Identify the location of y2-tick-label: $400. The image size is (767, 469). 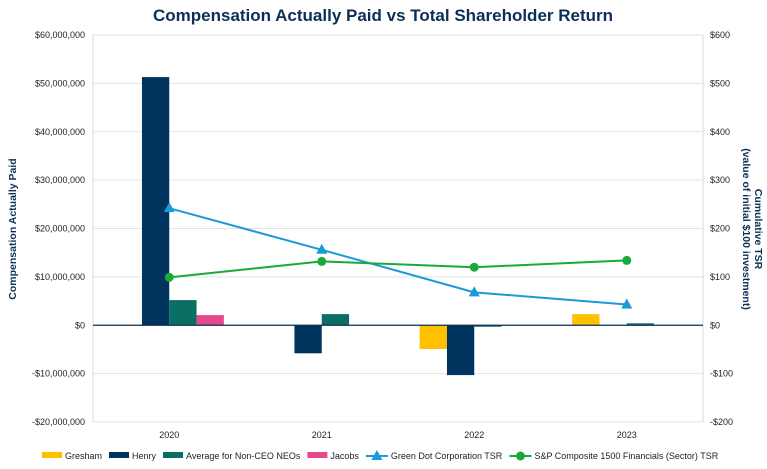
(720, 132).